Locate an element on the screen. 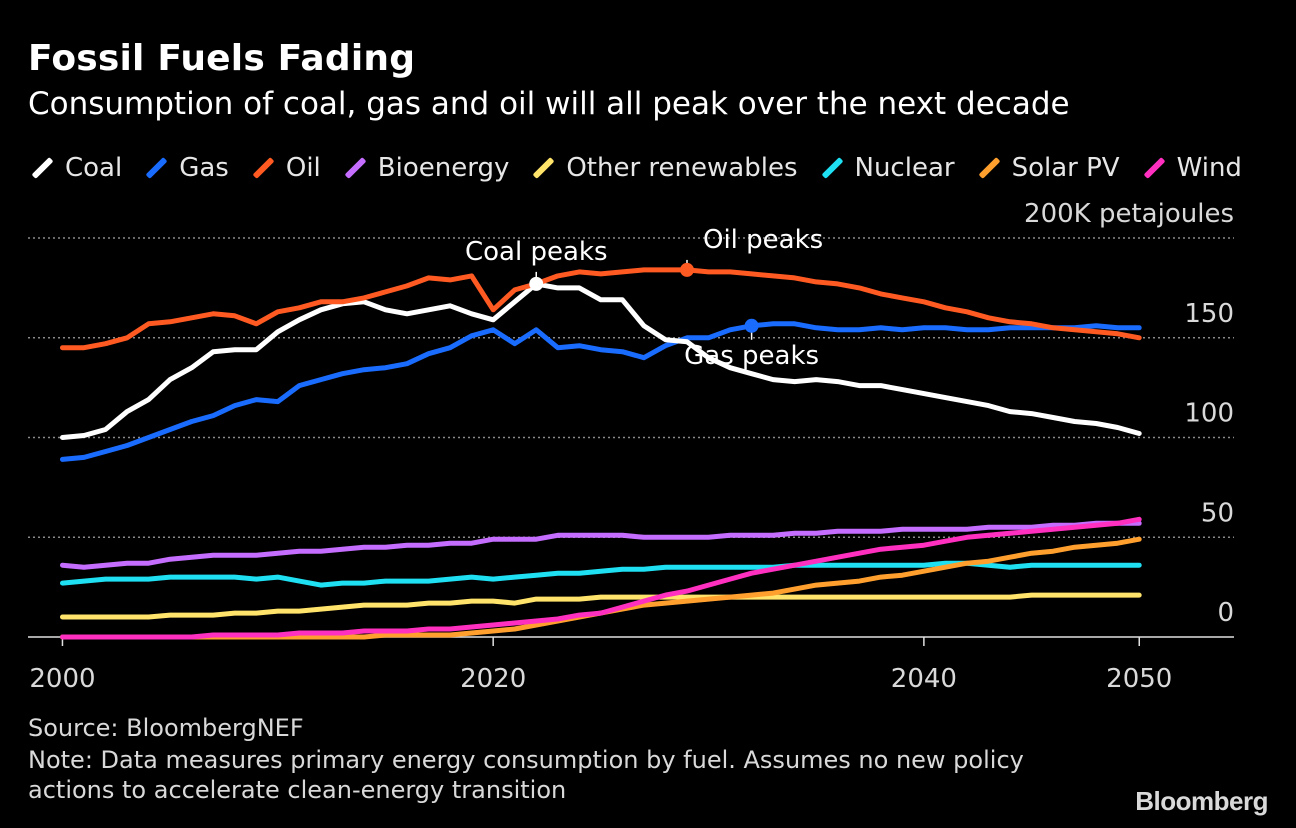  legend-item-oil: Oil is located at coordinates (285, 168).